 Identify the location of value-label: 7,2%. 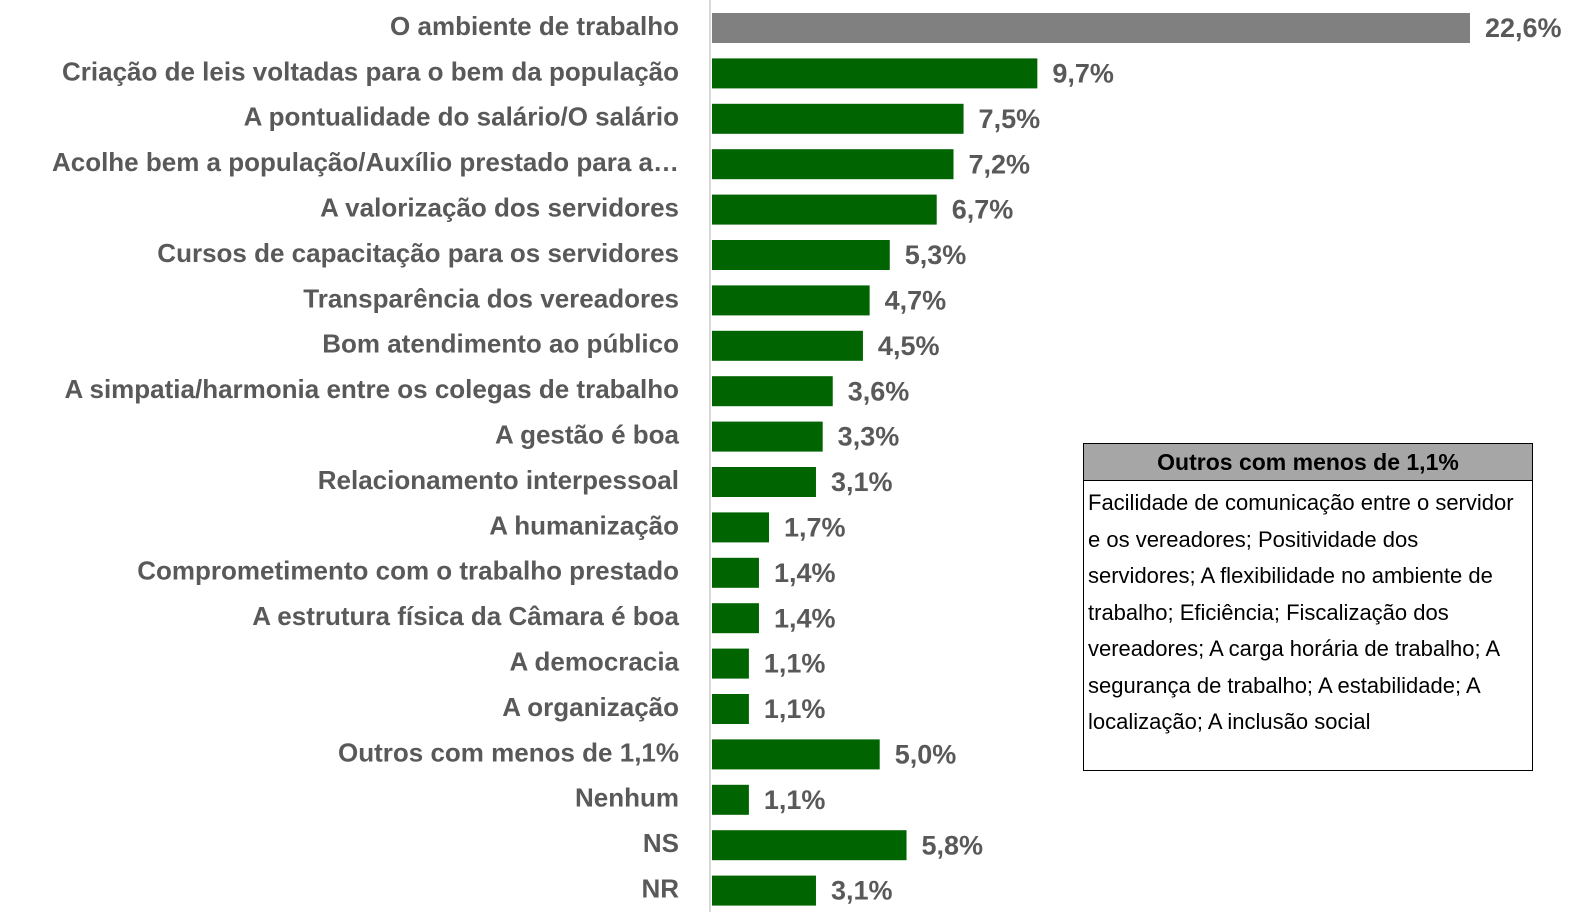
(999, 164).